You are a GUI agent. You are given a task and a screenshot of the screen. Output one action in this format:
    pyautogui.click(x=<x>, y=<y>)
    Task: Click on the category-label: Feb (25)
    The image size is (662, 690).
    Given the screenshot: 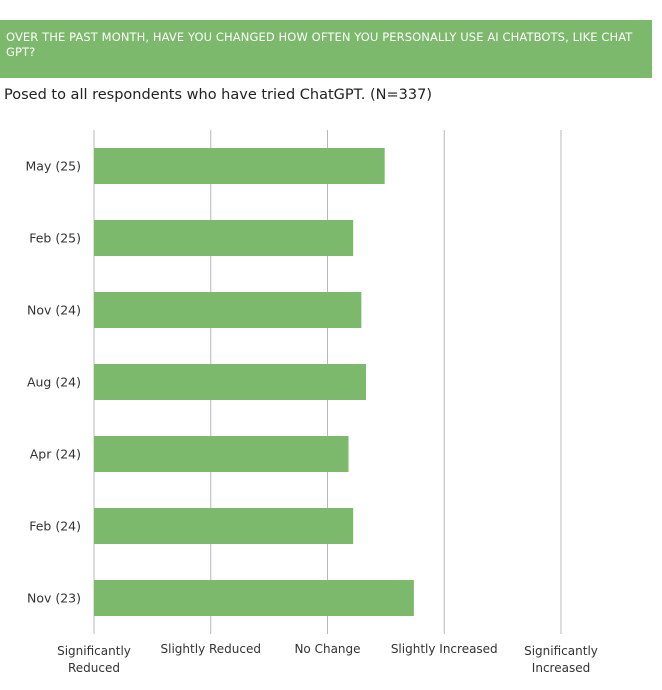 What is the action you would take?
    pyautogui.click(x=55, y=238)
    